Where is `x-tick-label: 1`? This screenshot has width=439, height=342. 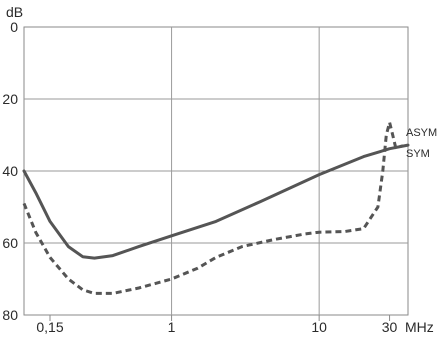
x-tick-label: 1 is located at coordinates (172, 327).